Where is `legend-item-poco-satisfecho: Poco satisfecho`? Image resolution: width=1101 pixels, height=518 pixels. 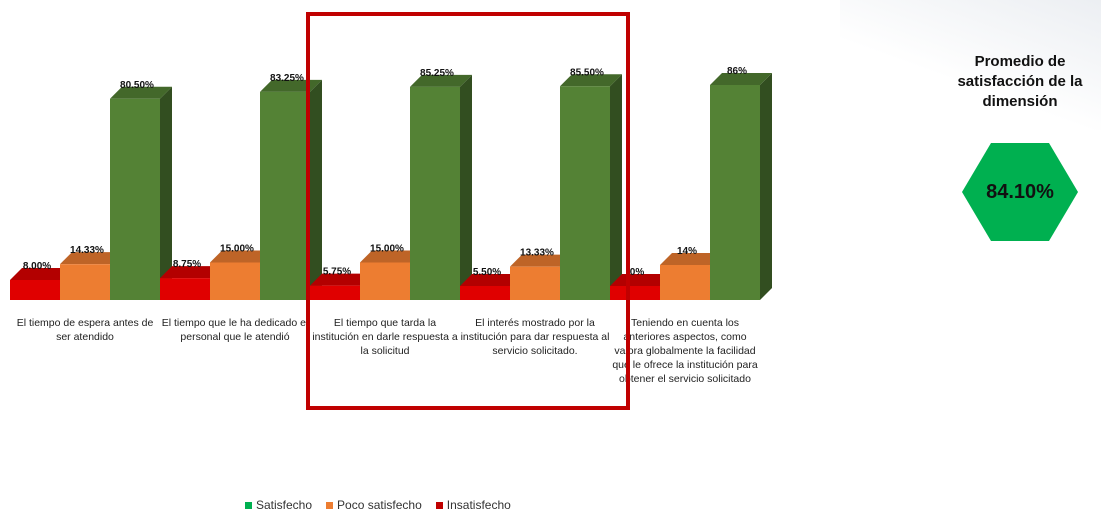
legend-item-poco-satisfecho: Poco satisfecho is located at coordinates (374, 505).